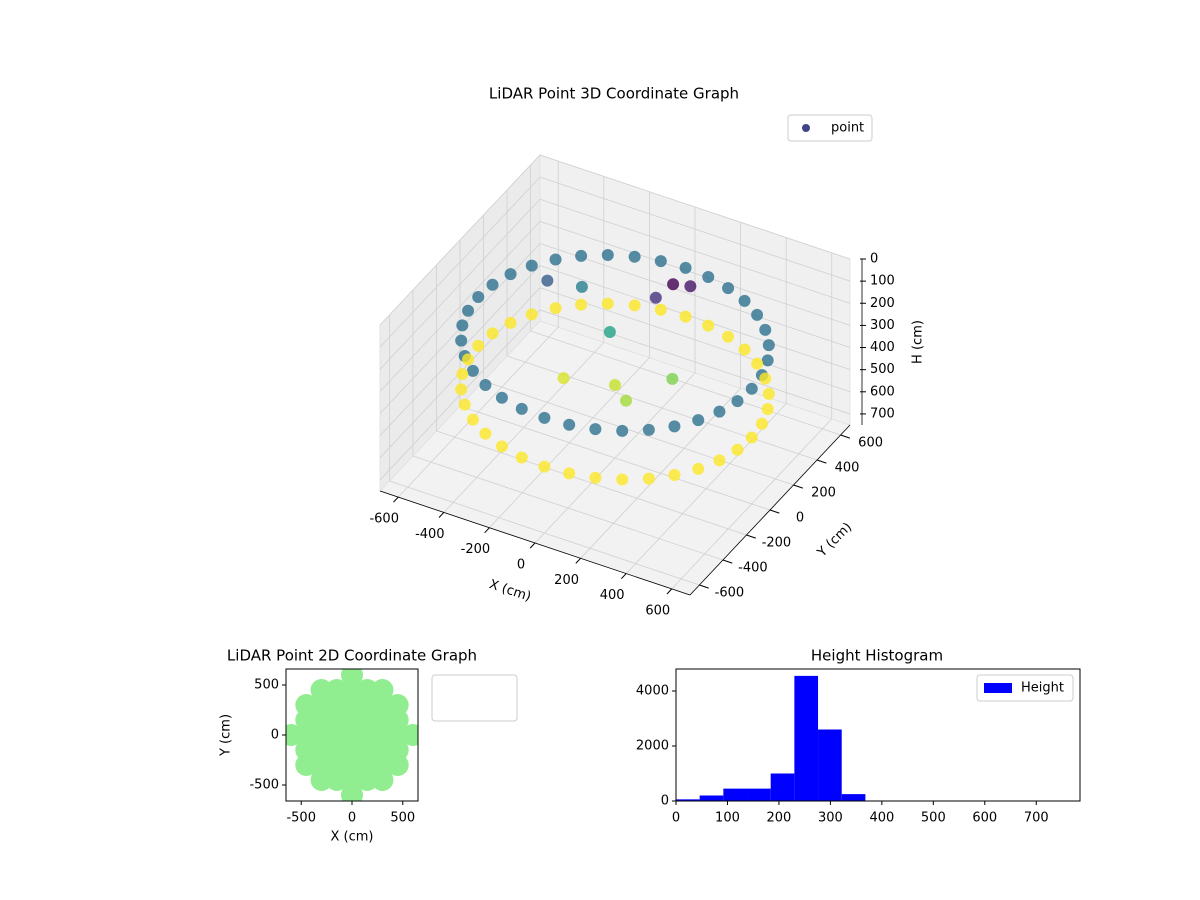 This screenshot has width=1200, height=900. I want to click on z-tick-label: 400, so click(882, 347).